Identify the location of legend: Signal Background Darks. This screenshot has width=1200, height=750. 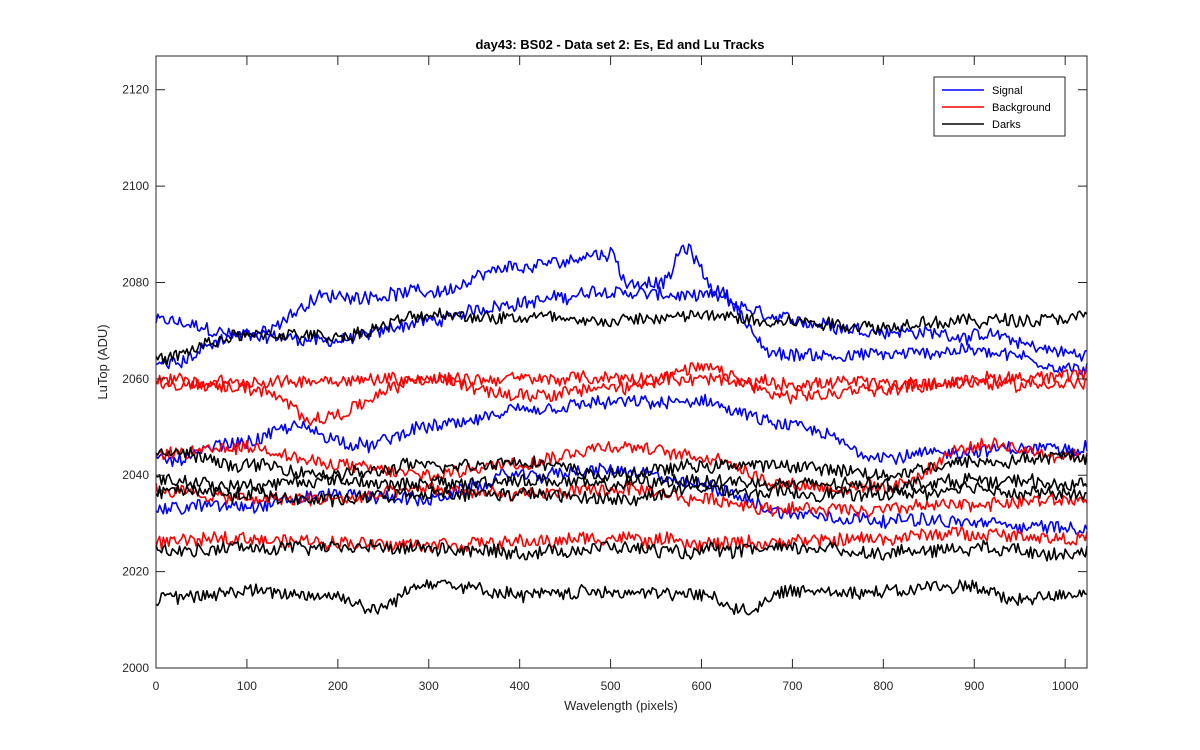
(999, 106).